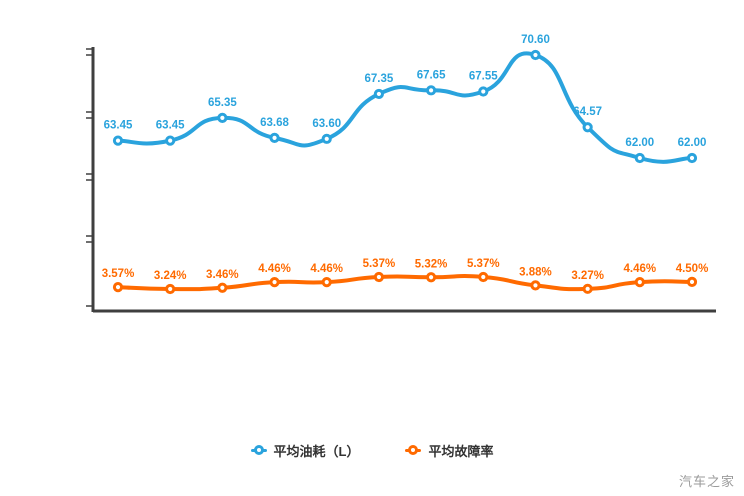 The height and width of the screenshot is (496, 744). I want to click on data-label: 4.50%, so click(692, 269).